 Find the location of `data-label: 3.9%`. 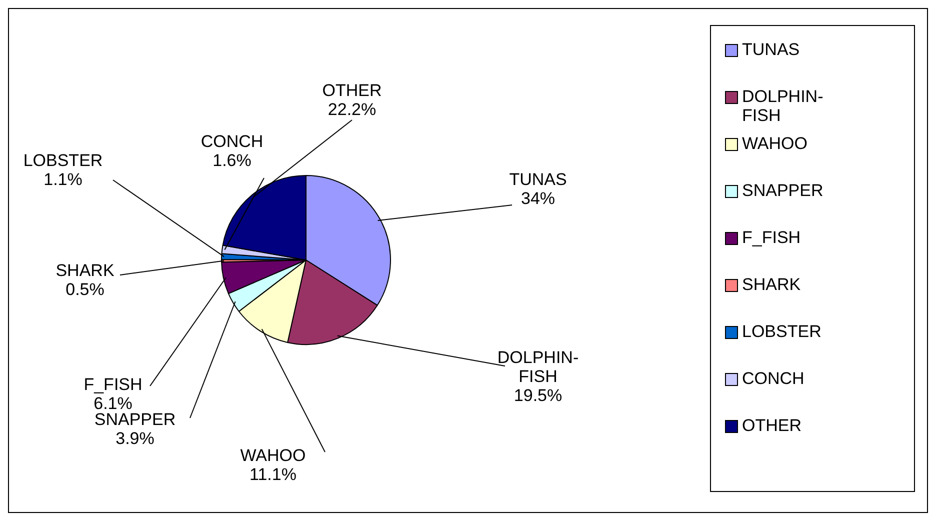

data-label: 3.9% is located at coordinates (135, 438).